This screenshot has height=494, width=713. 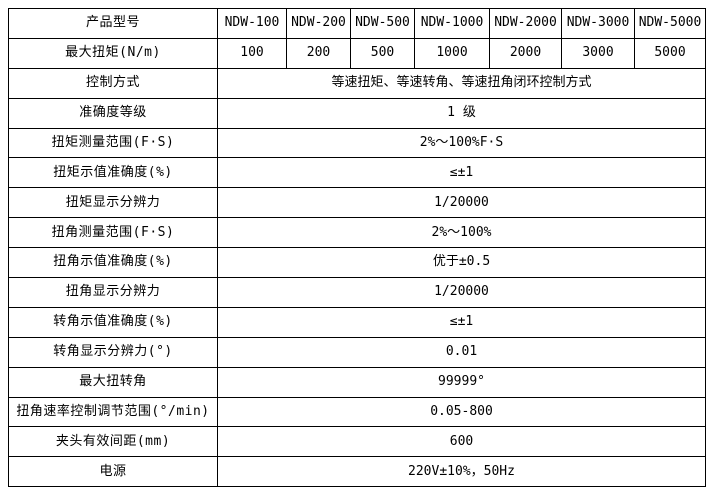 I want to click on spec-label-cell: 扭角速率控制调节范围(°/min), so click(x=113, y=412).